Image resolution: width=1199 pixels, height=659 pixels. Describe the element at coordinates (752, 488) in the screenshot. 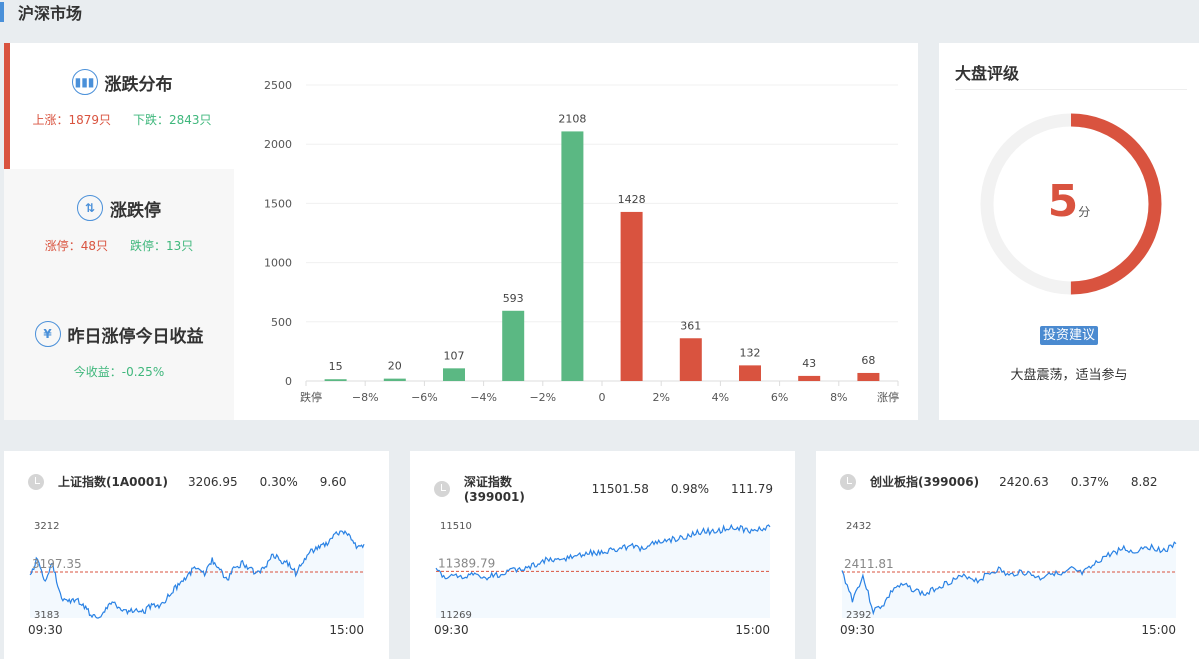

I see `index-change: 111.79` at that location.